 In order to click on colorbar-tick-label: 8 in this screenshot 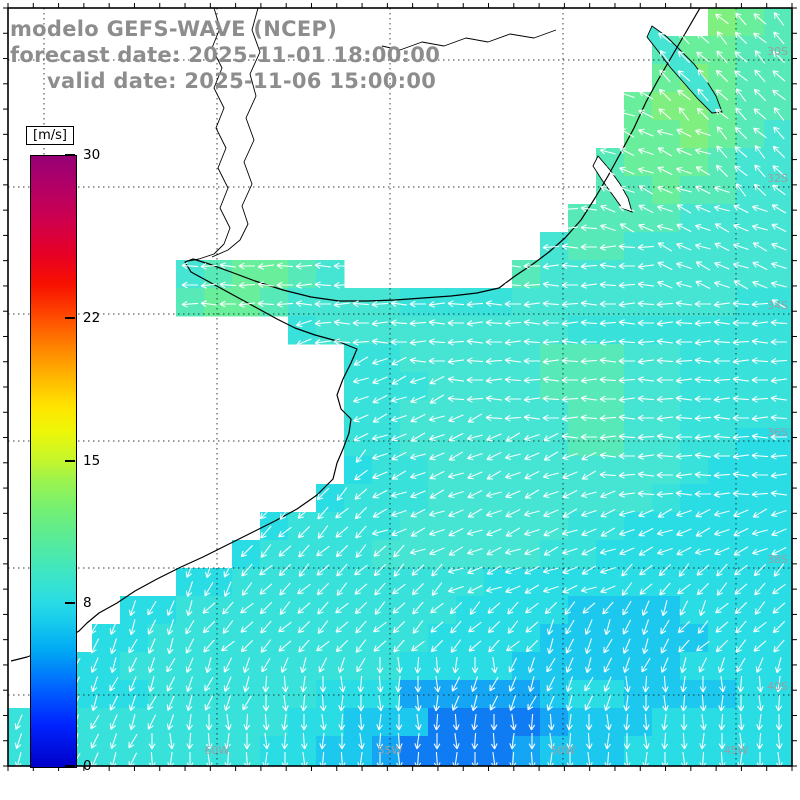, I will do `click(87, 603)`.